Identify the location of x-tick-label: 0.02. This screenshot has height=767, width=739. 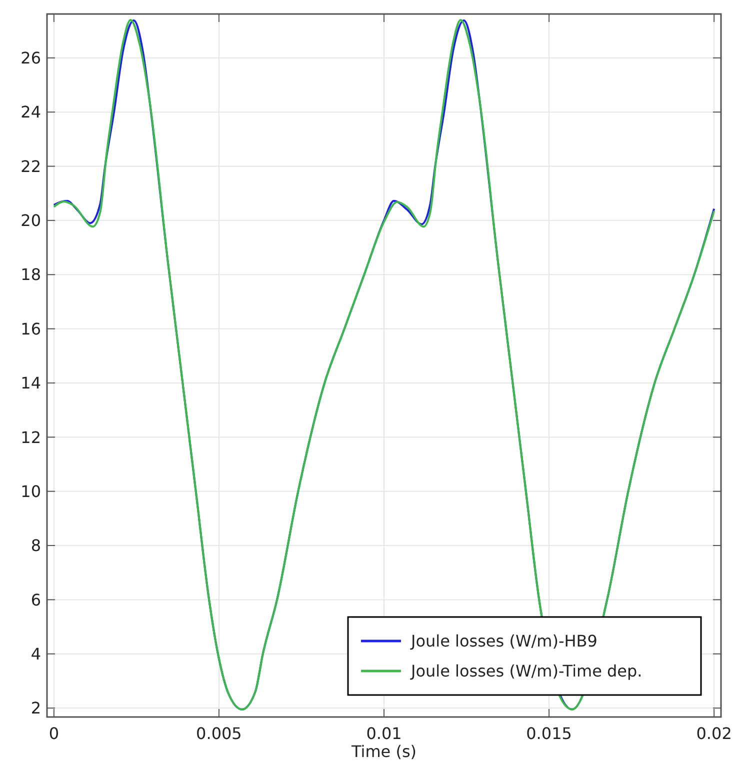
(714, 733).